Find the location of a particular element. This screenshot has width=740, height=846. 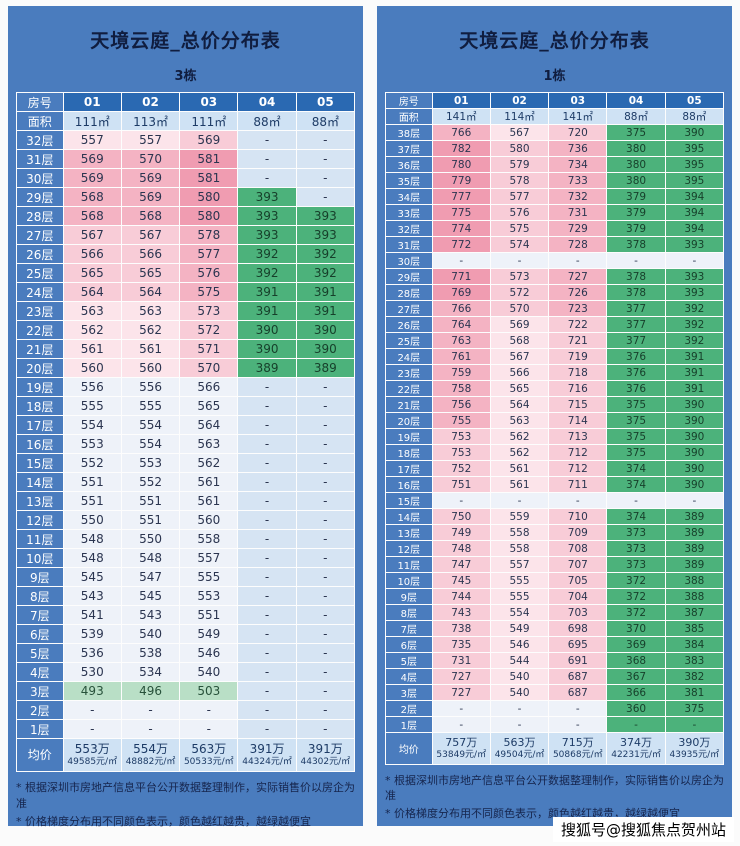

price-cell: 366 is located at coordinates (636, 692).